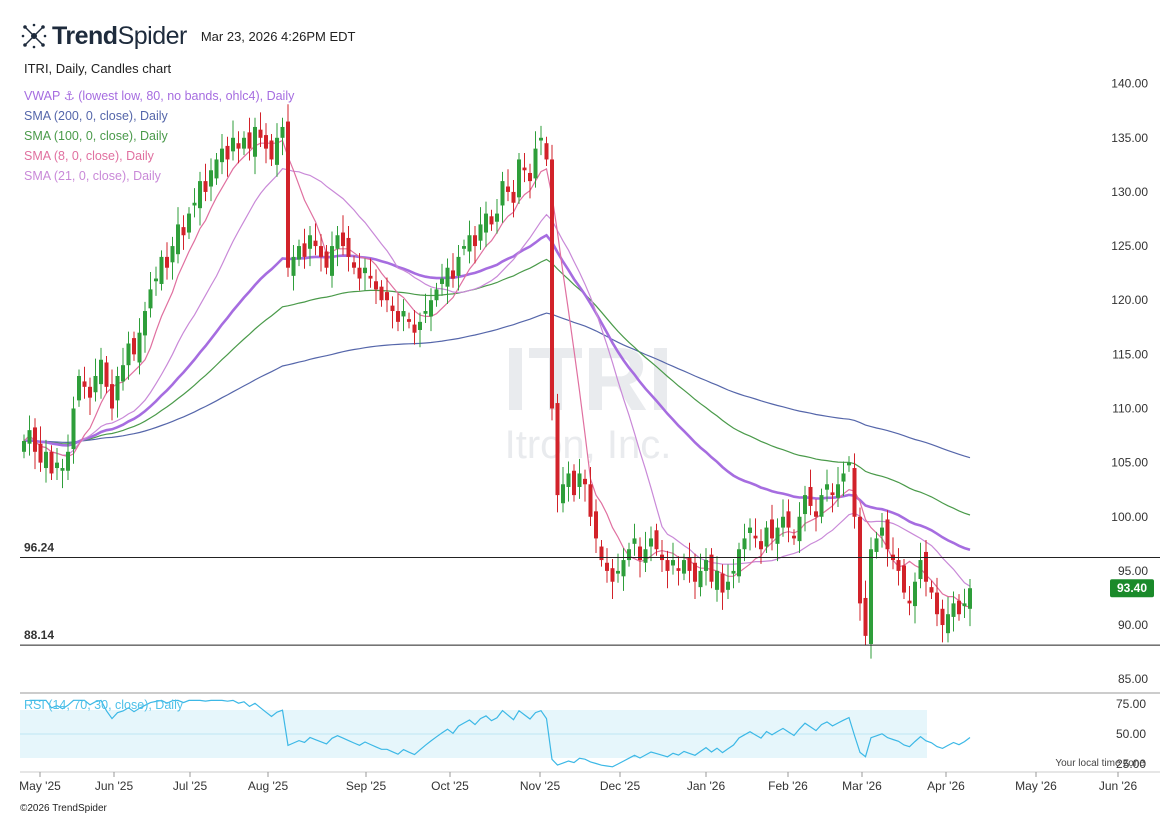 Image resolution: width=1175 pixels, height=818 pixels. I want to click on indicator-sma-21: SMA (21, 0, close), Daily, so click(92, 176).